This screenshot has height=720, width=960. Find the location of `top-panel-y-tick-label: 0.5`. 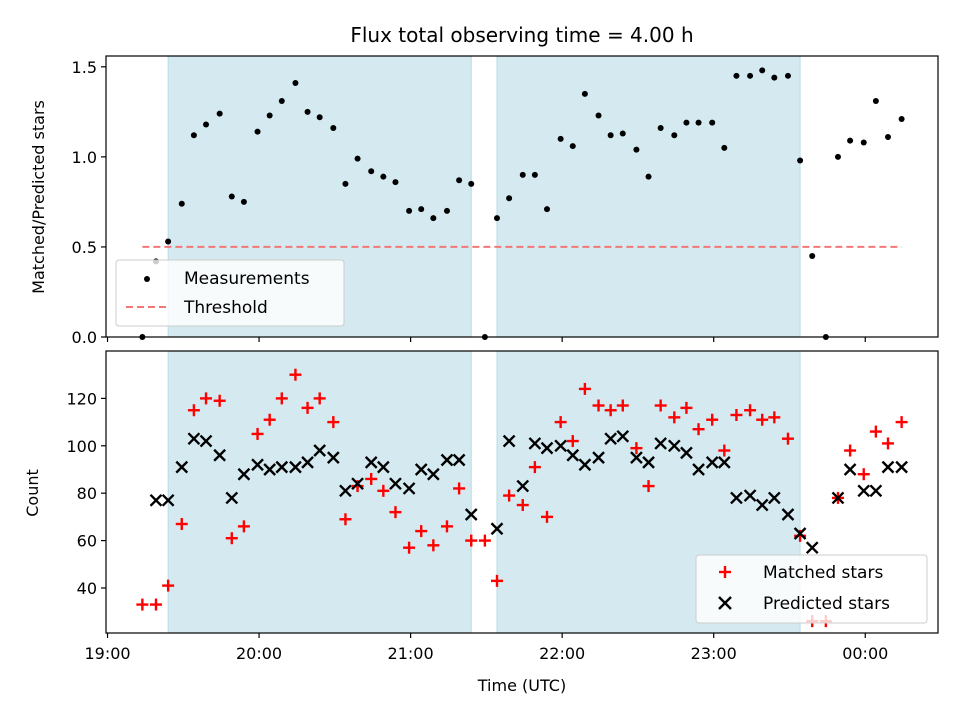

top-panel-y-tick-label: 0.5 is located at coordinates (84, 247).